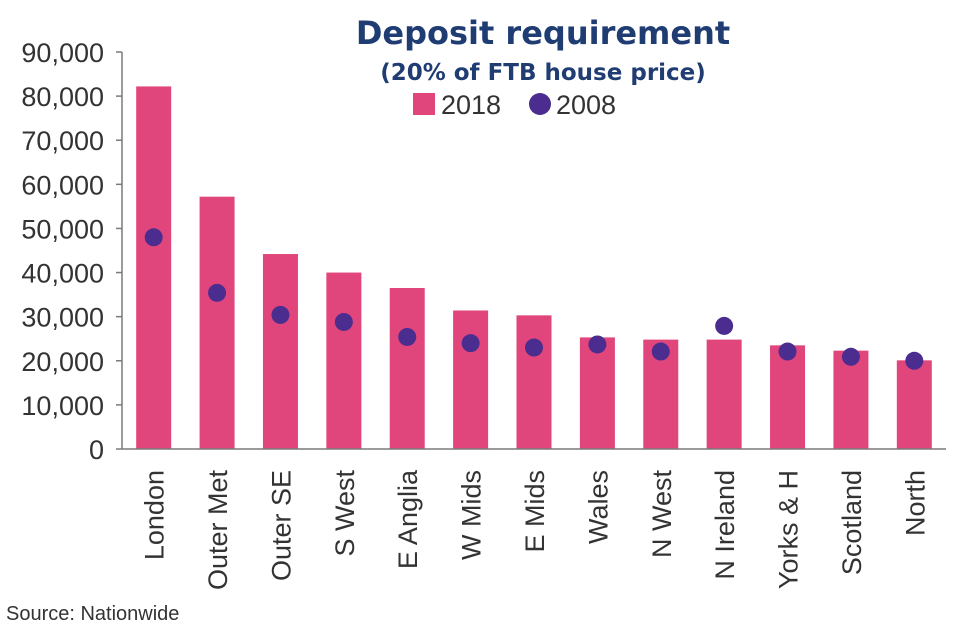 The height and width of the screenshot is (628, 962). What do you see at coordinates (62, 274) in the screenshot?
I see `y-tick-label: 40,000` at bounding box center [62, 274].